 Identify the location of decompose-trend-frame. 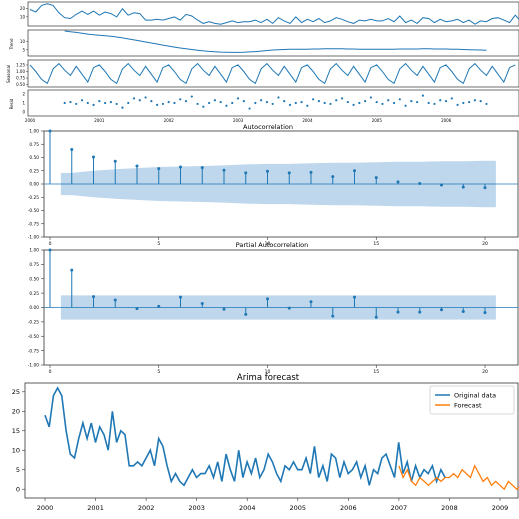
(273, 43).